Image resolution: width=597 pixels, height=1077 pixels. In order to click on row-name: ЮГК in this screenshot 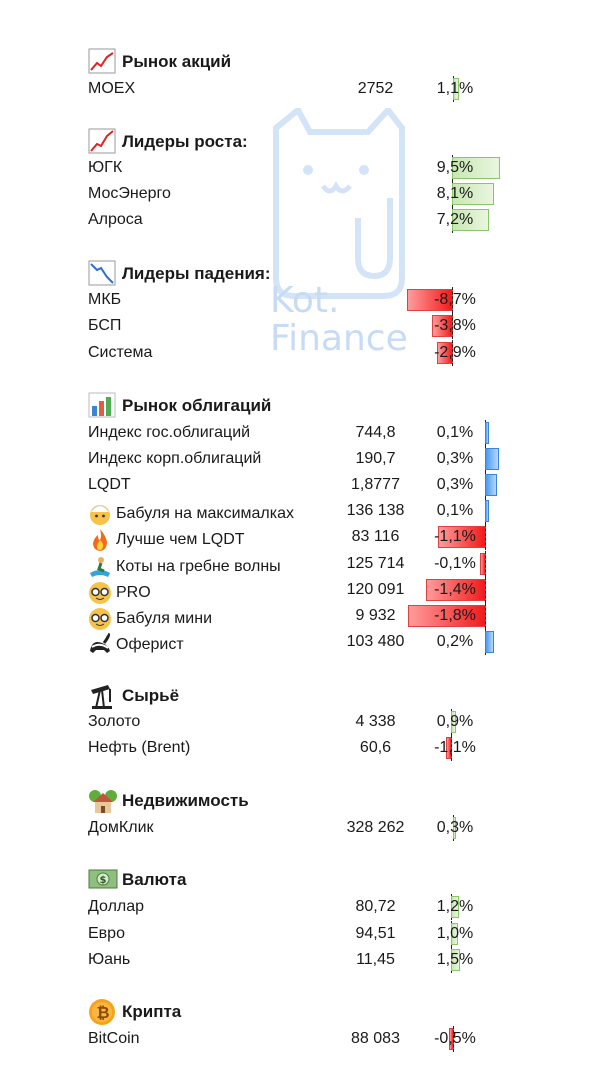, I will do `click(105, 167)`.